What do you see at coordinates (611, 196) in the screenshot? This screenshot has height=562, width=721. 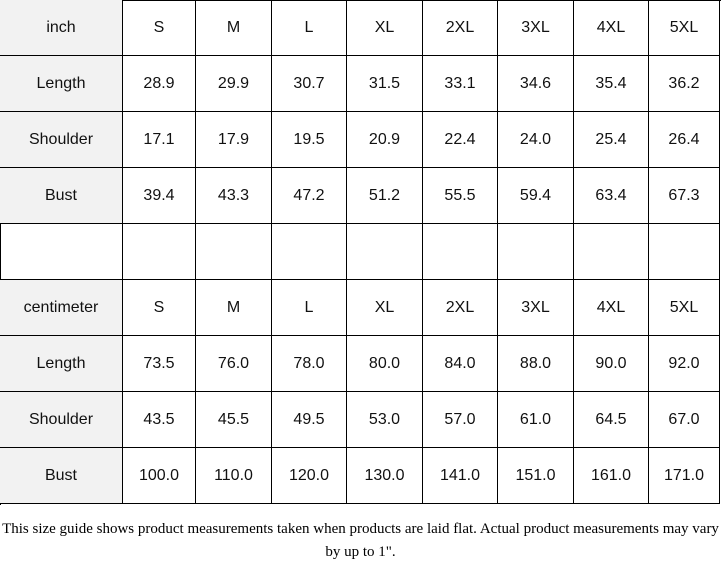 I see `measurement: 63.4` at bounding box center [611, 196].